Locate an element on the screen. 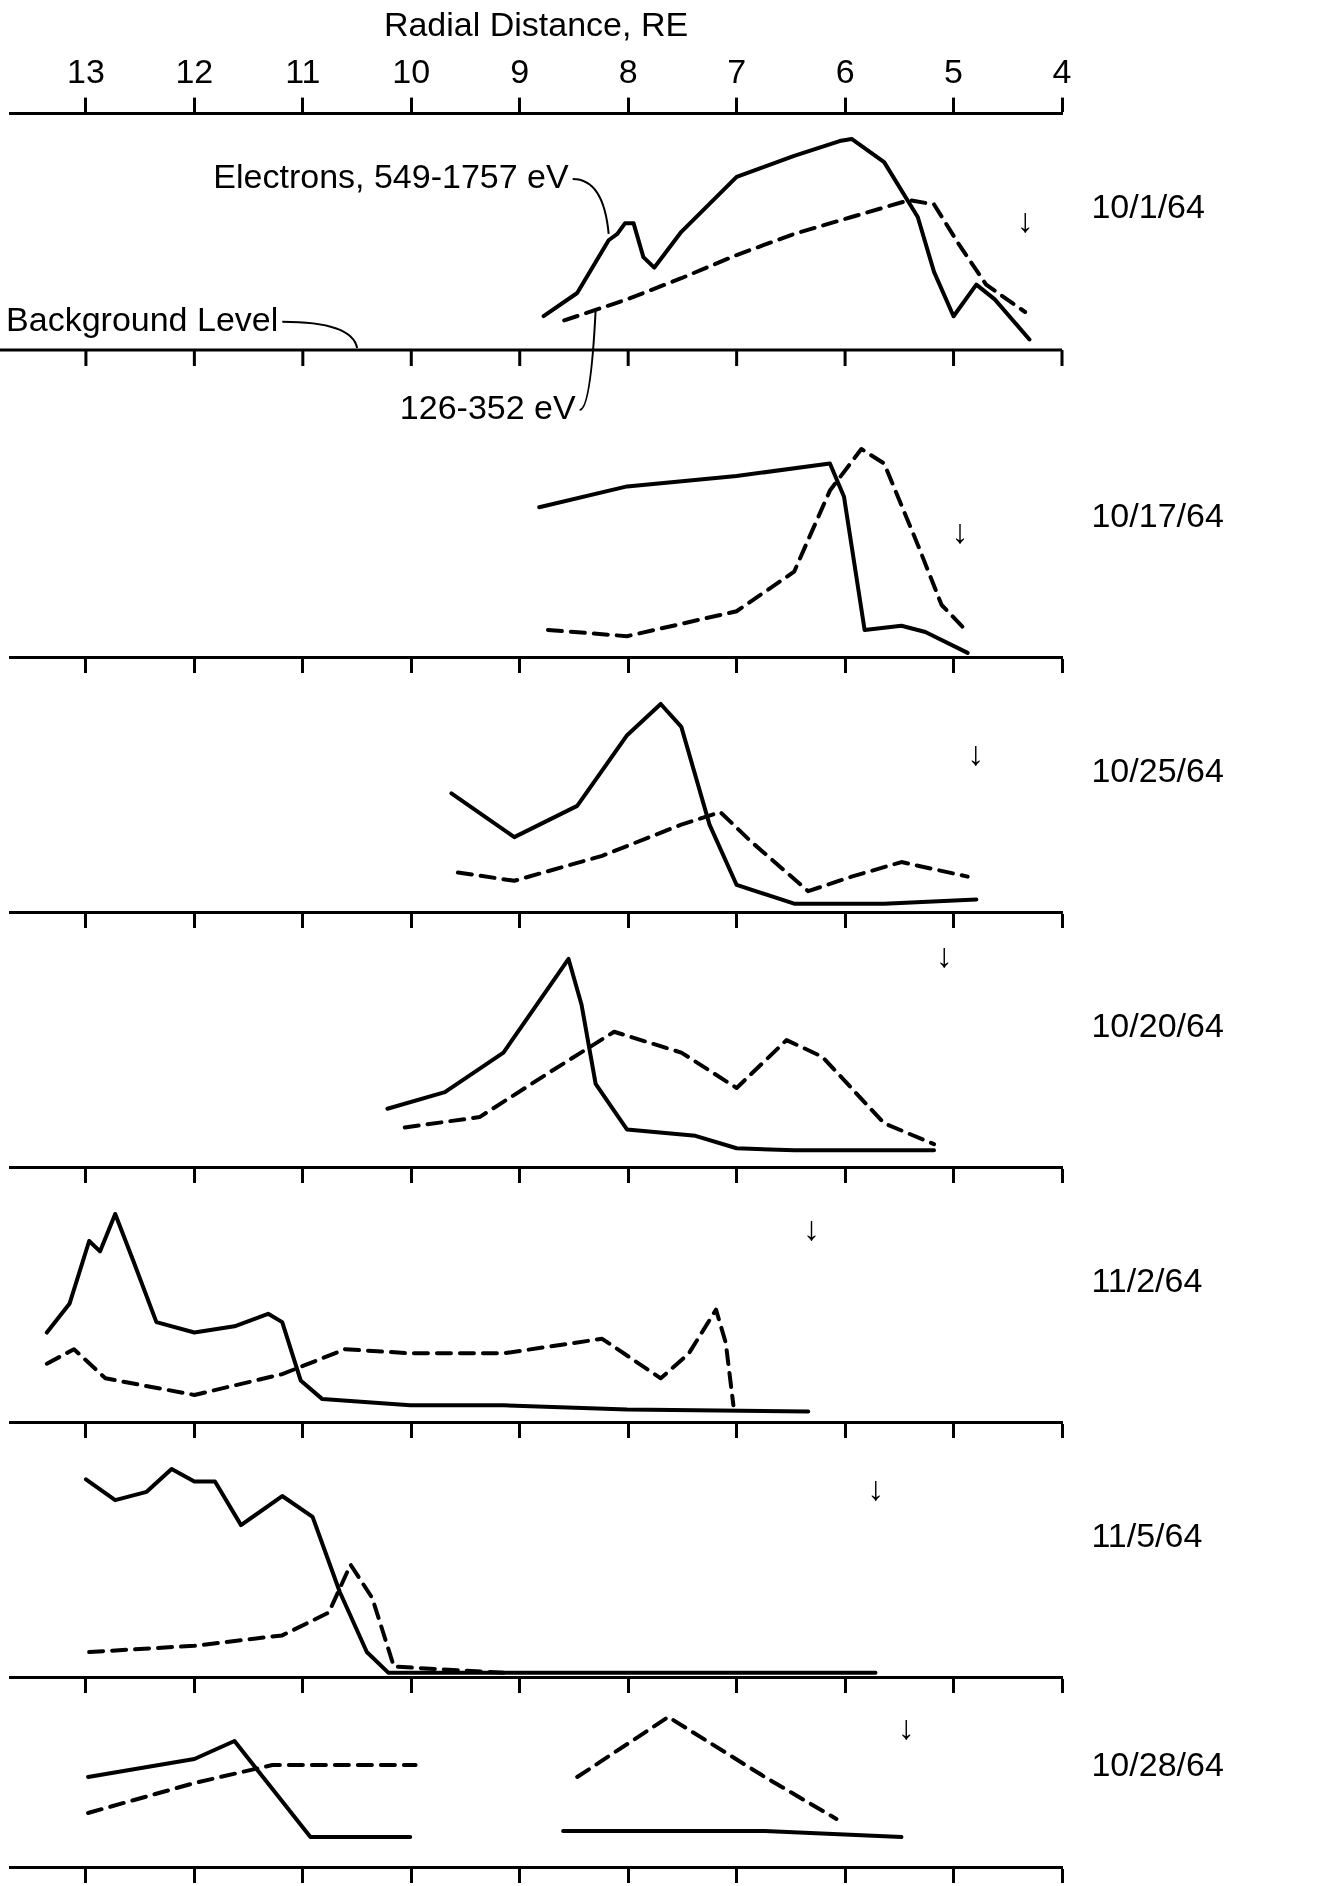 The width and height of the screenshot is (1321, 1886). text: 10/1/64 is located at coordinates (1148, 205).